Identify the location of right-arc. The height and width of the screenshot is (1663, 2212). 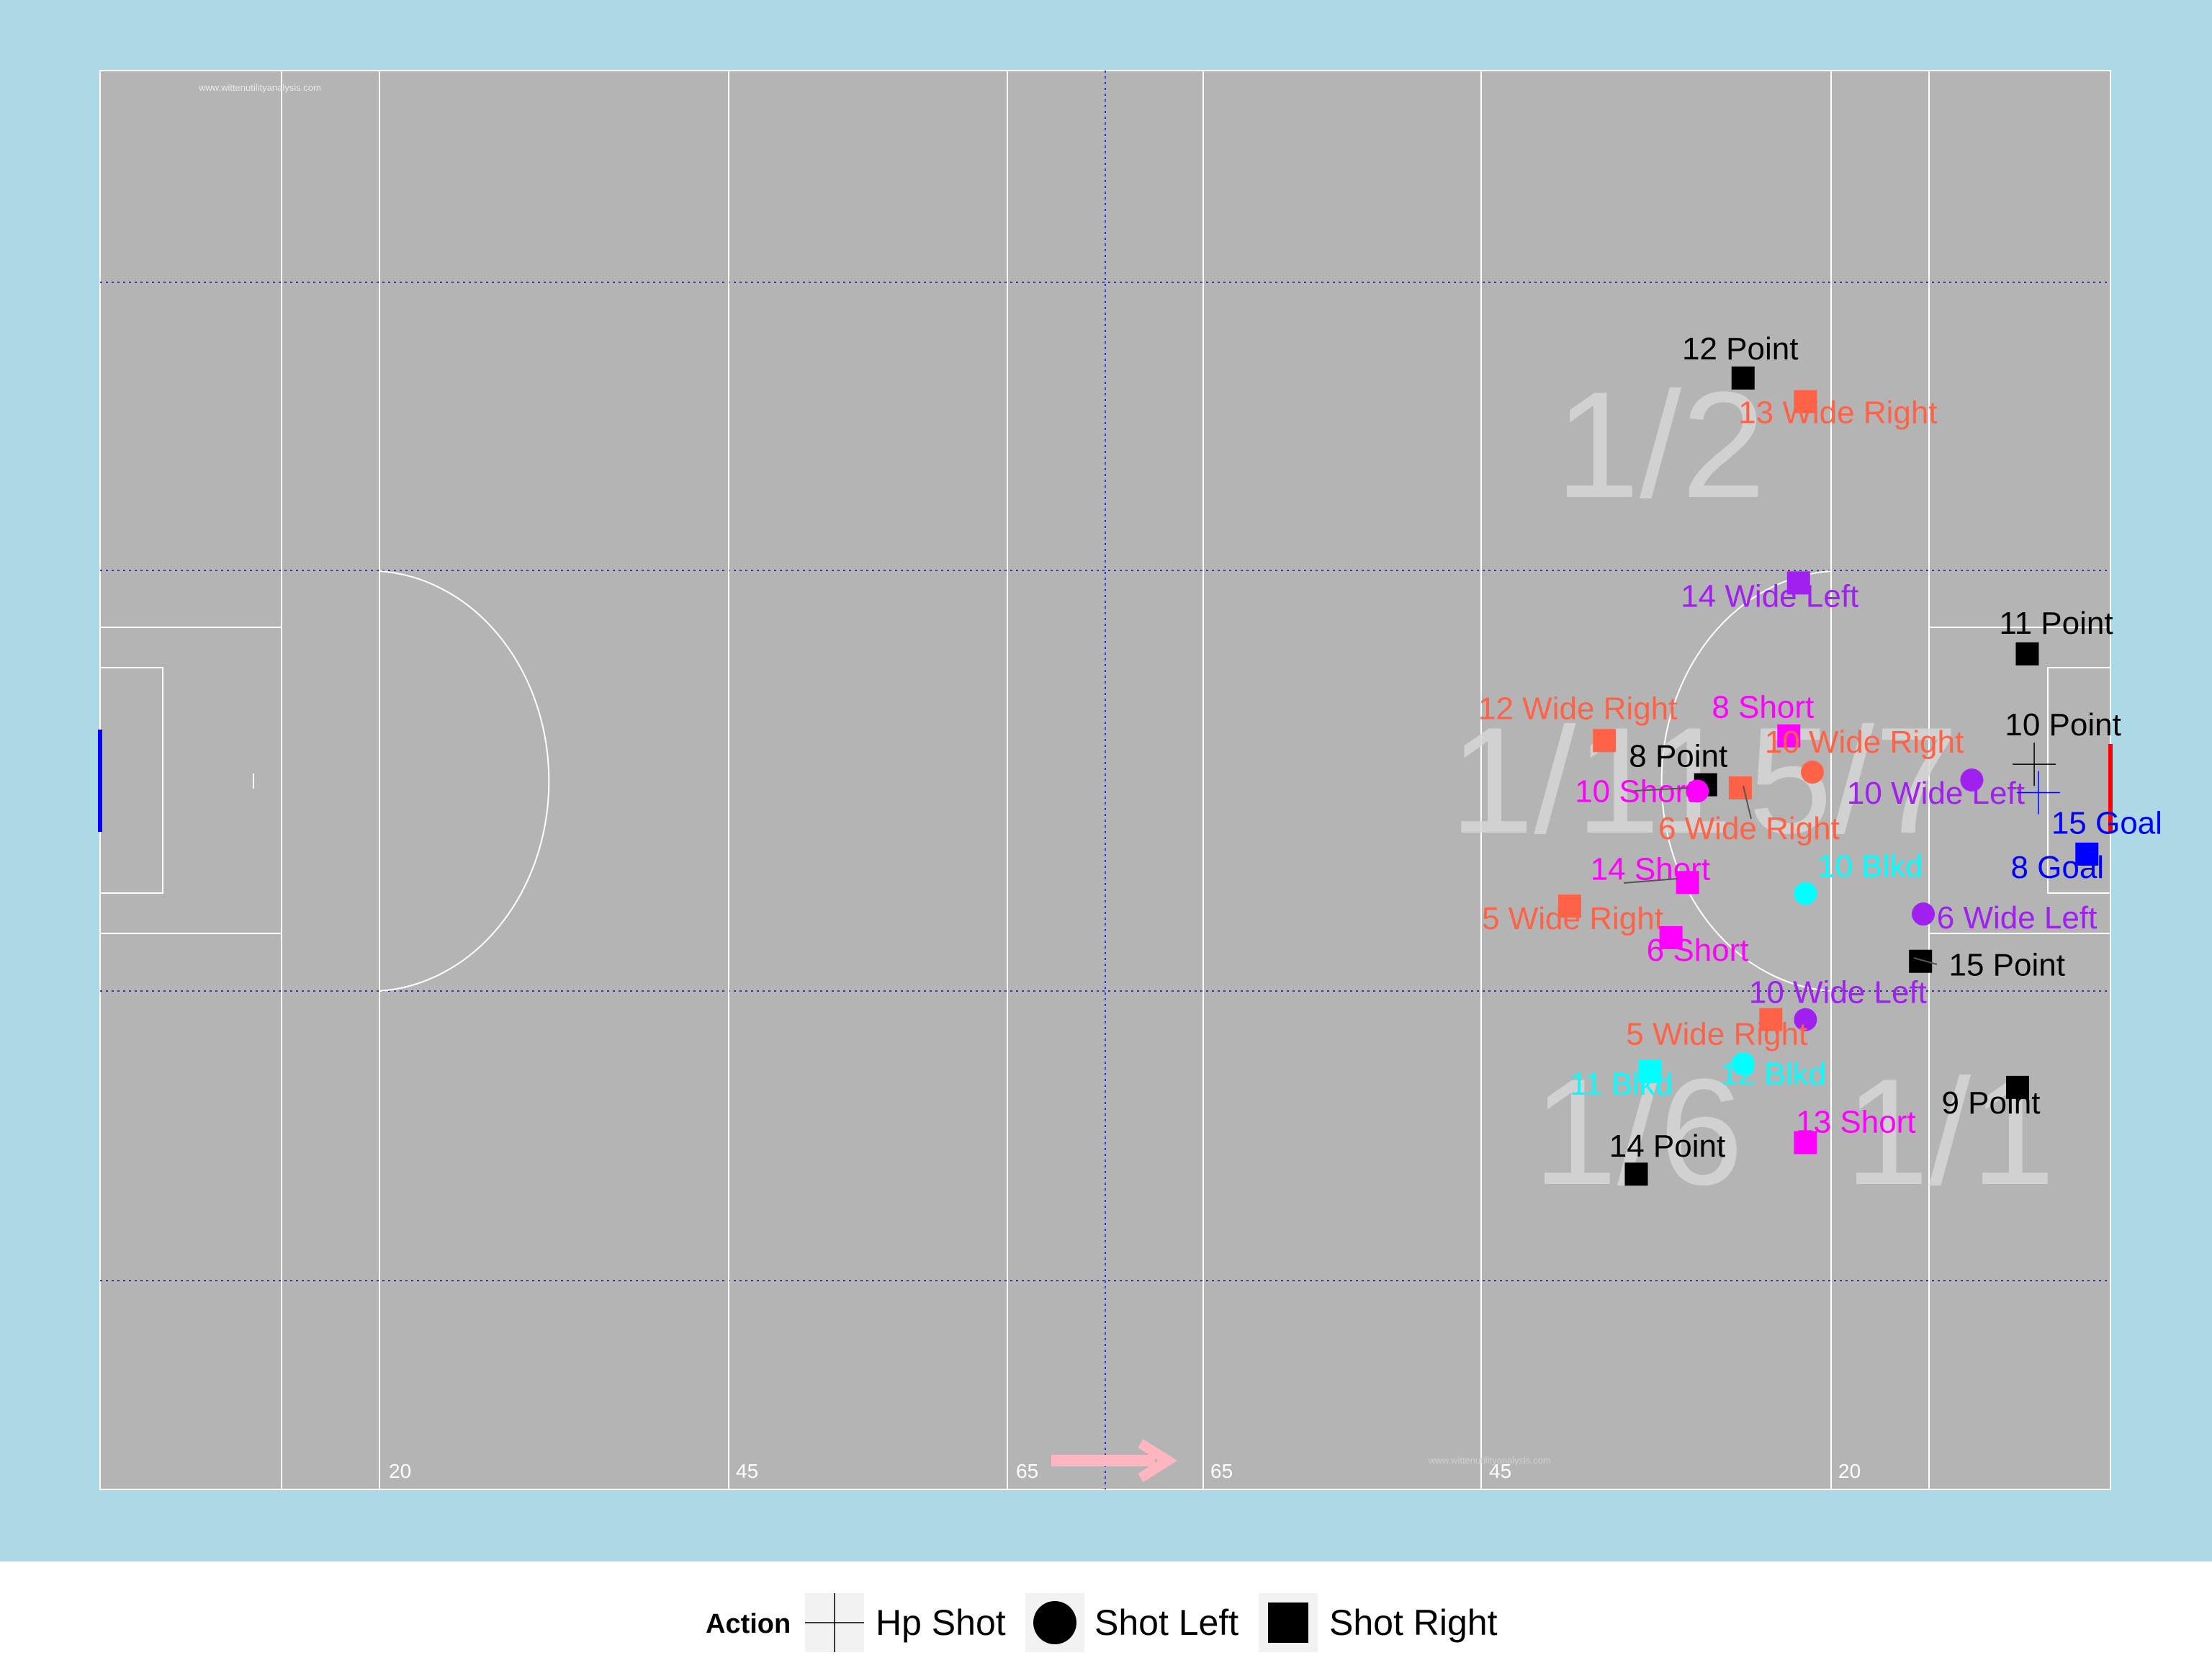
(1746, 781).